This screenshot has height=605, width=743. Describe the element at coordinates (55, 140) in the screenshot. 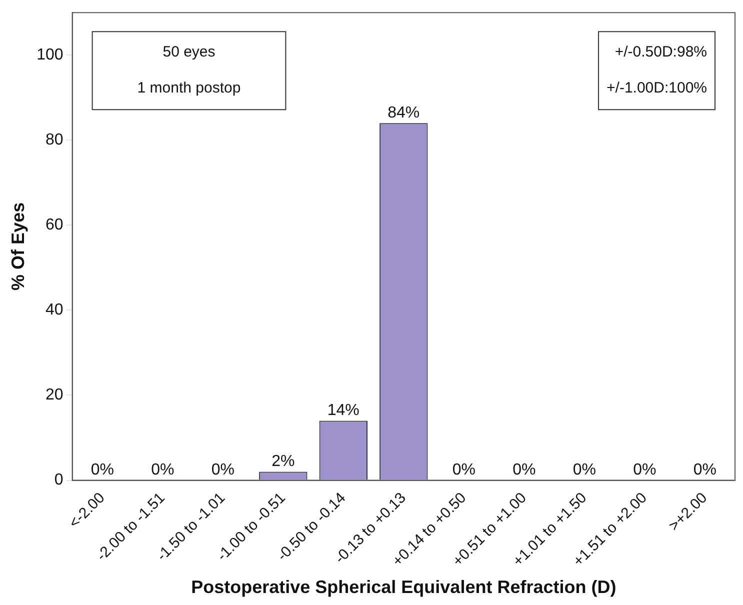

I see `y-tick-label: 80` at that location.